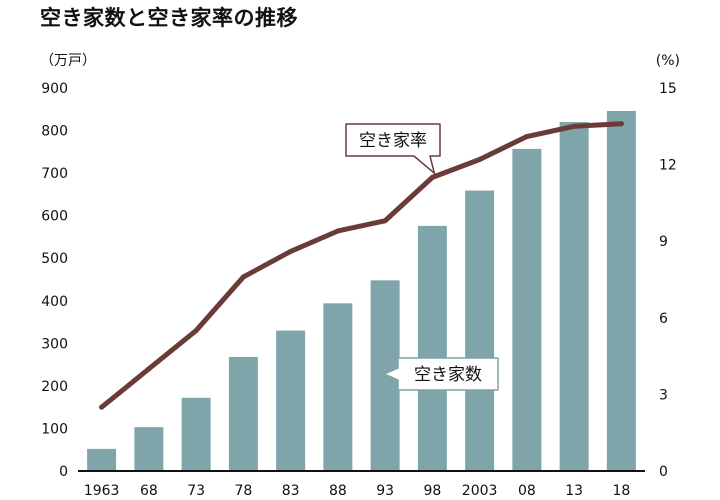 The width and height of the screenshot is (720, 500). Describe the element at coordinates (527, 491) in the screenshot. I see `x-tick-label: 08` at that location.